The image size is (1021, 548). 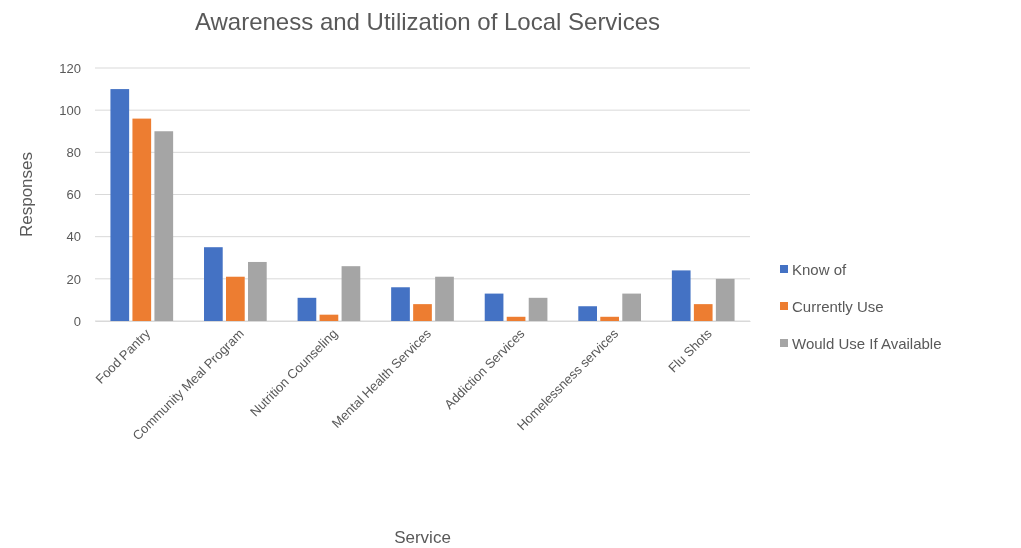 I want to click on legend-label: Know of, so click(x=820, y=270).